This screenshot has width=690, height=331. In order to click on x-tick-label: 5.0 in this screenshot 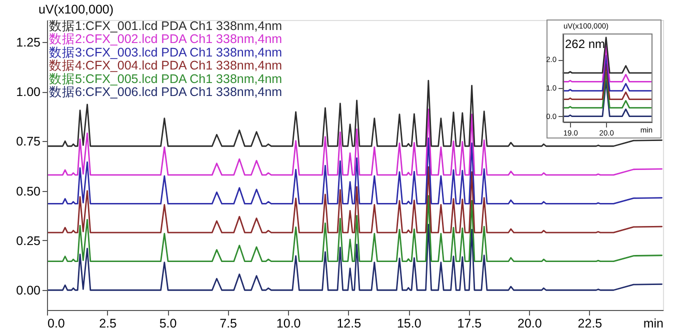, I will do `click(168, 323)`.